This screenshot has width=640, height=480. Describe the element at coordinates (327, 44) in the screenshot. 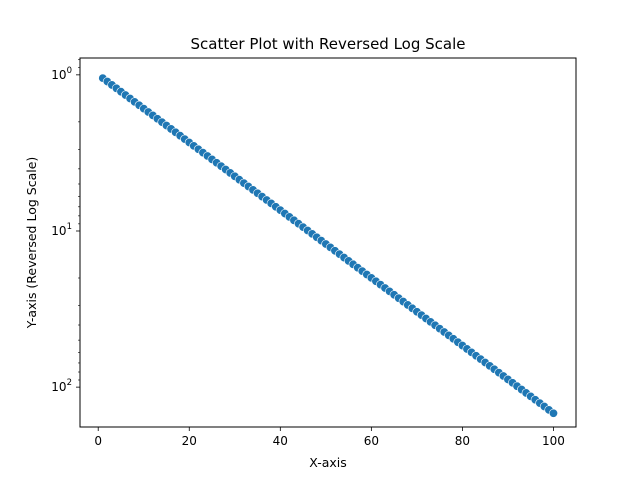

I see `chart-title: Scatter Plot with Reversed Log Scale` at that location.